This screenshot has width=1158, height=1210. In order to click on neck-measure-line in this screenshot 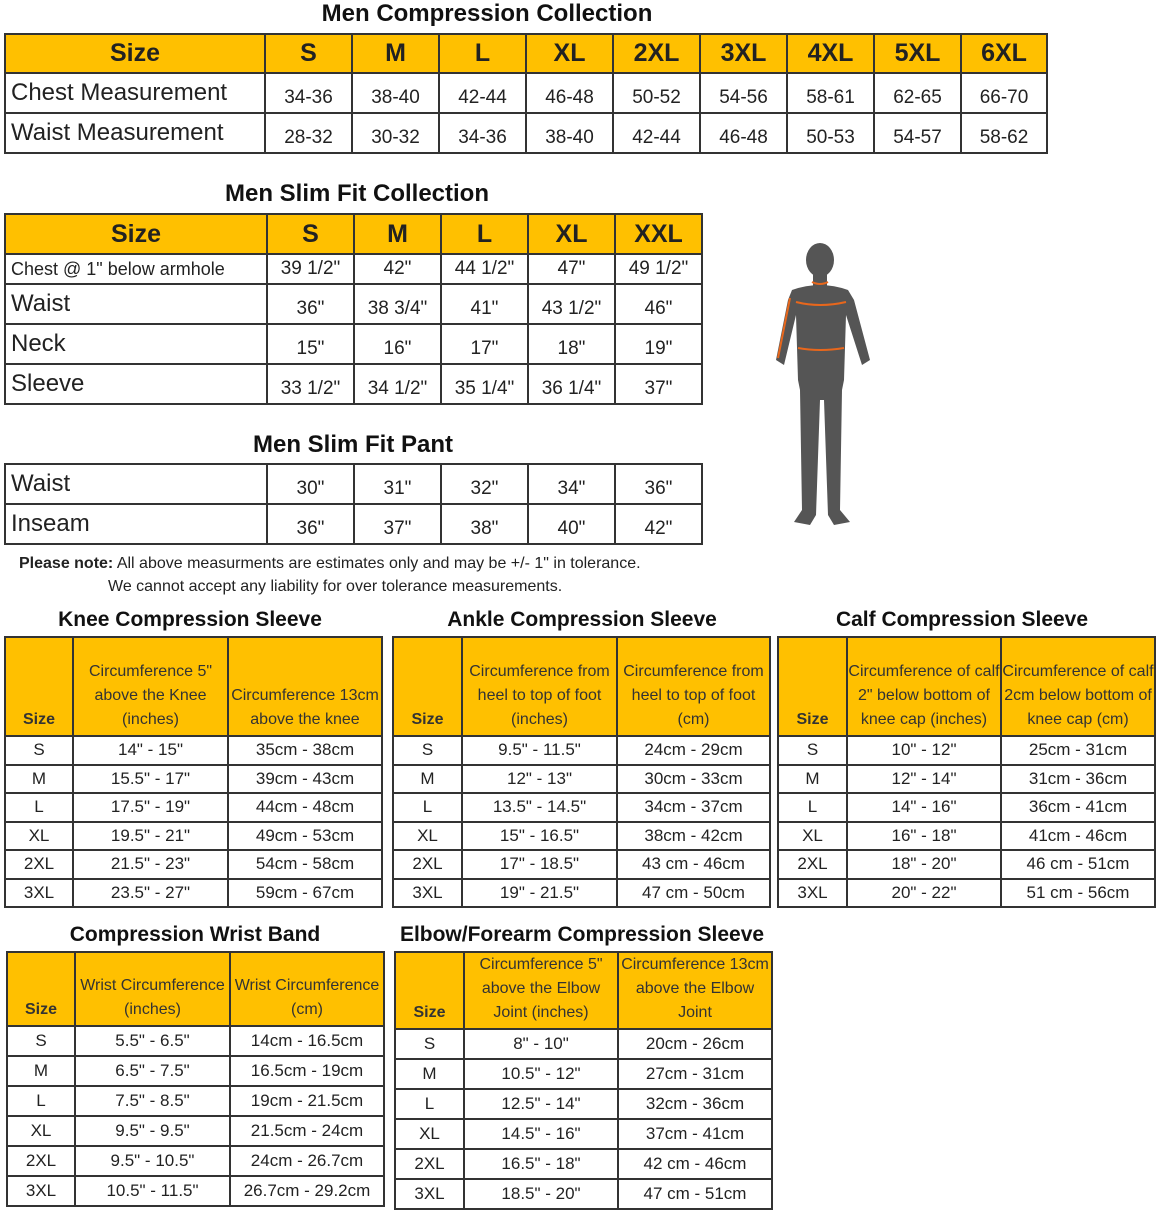, I will do `click(820, 283)`.